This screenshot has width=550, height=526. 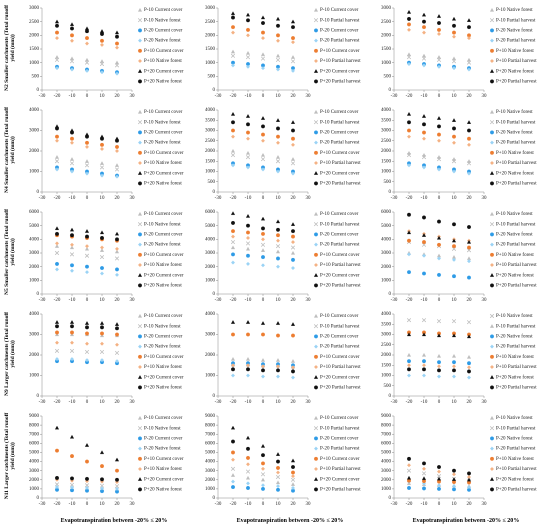 What do you see at coordinates (340, 224) in the screenshot?
I see `legend-label: P-10 Partial harvest` at bounding box center [340, 224].